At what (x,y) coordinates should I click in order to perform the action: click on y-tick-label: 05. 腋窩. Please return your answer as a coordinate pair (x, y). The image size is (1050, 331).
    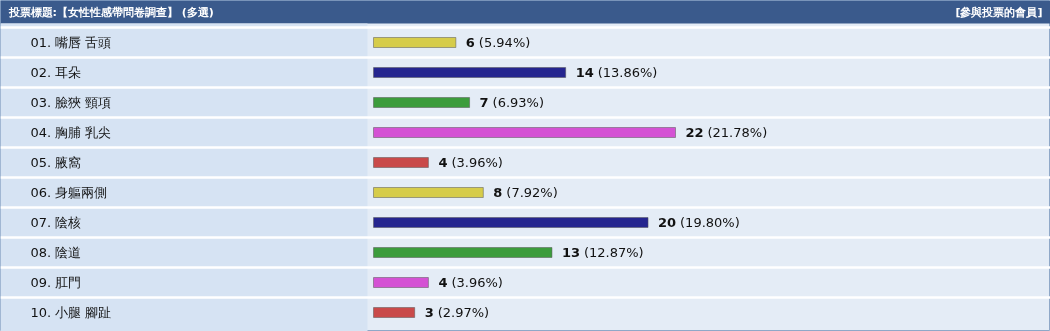
    Looking at the image, I should click on (56, 162).